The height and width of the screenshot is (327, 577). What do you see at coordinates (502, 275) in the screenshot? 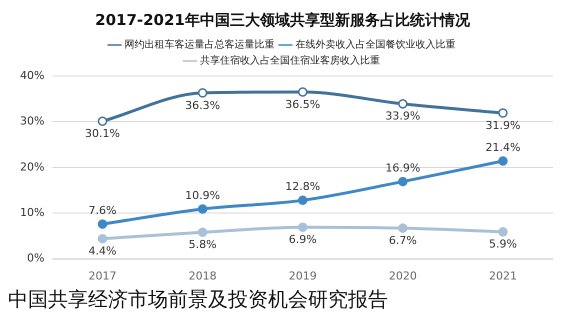
I see `x-tick-label: 2021` at bounding box center [502, 275].